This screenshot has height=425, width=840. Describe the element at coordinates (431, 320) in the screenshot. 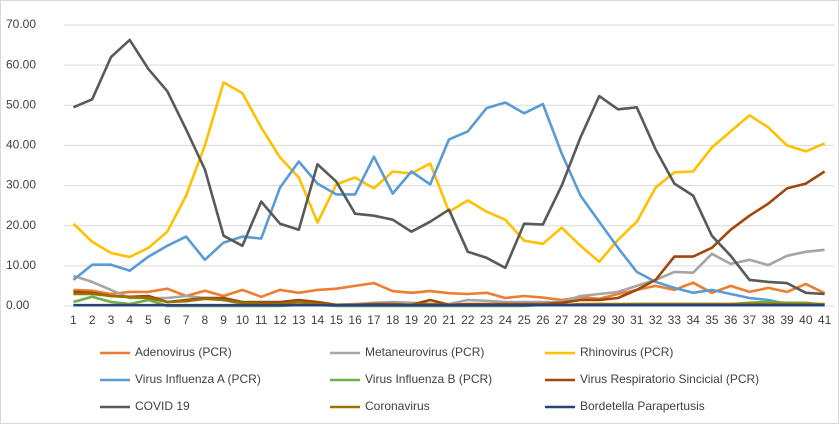

I see `x-tick-label: 20` at that location.